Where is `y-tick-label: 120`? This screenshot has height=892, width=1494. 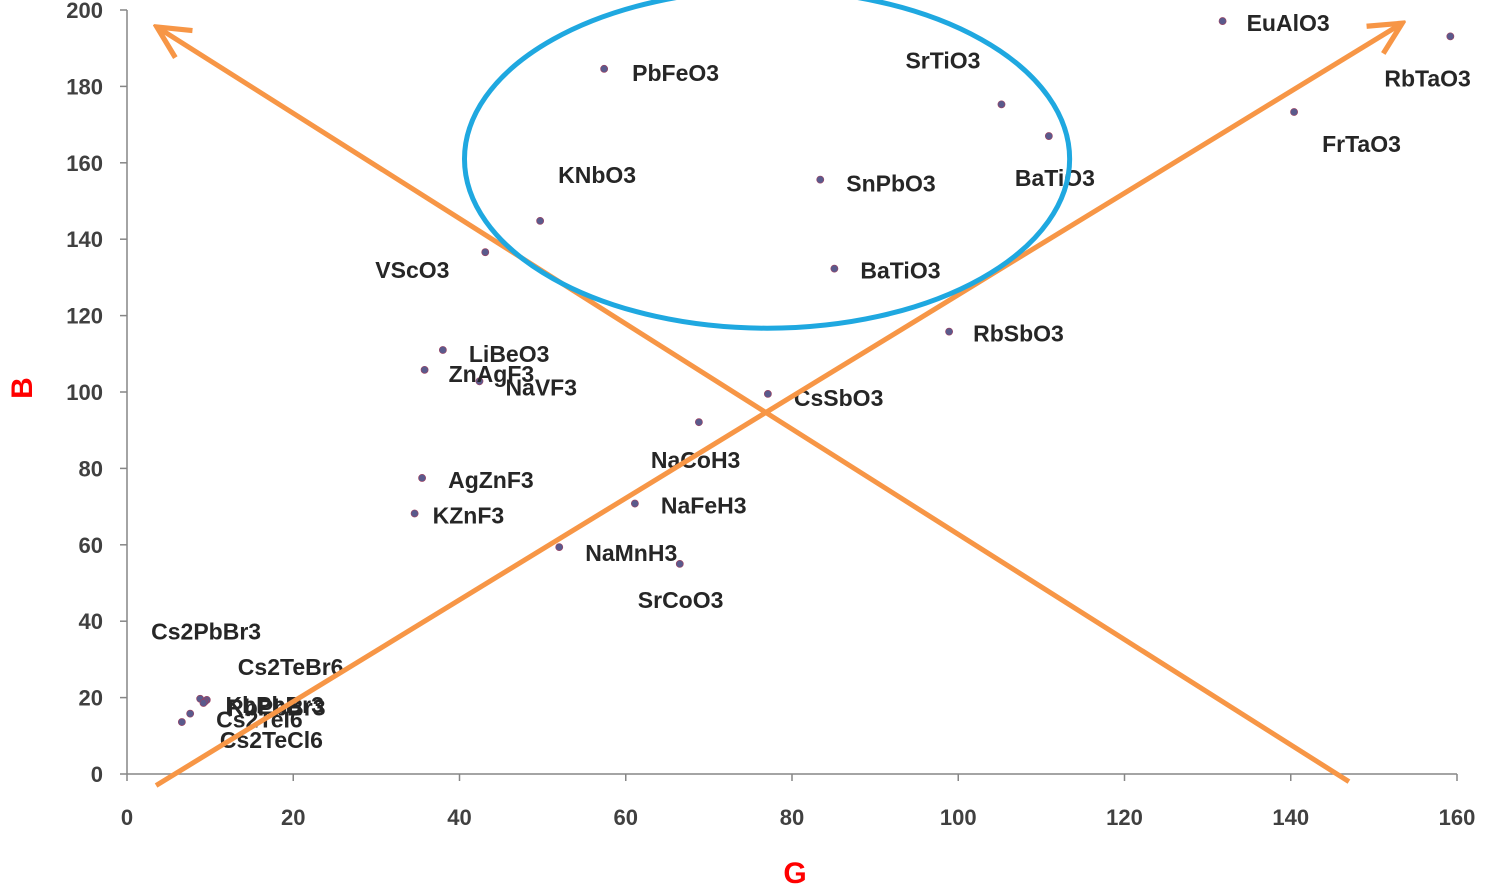 y-tick-label: 120 is located at coordinates (84, 316).